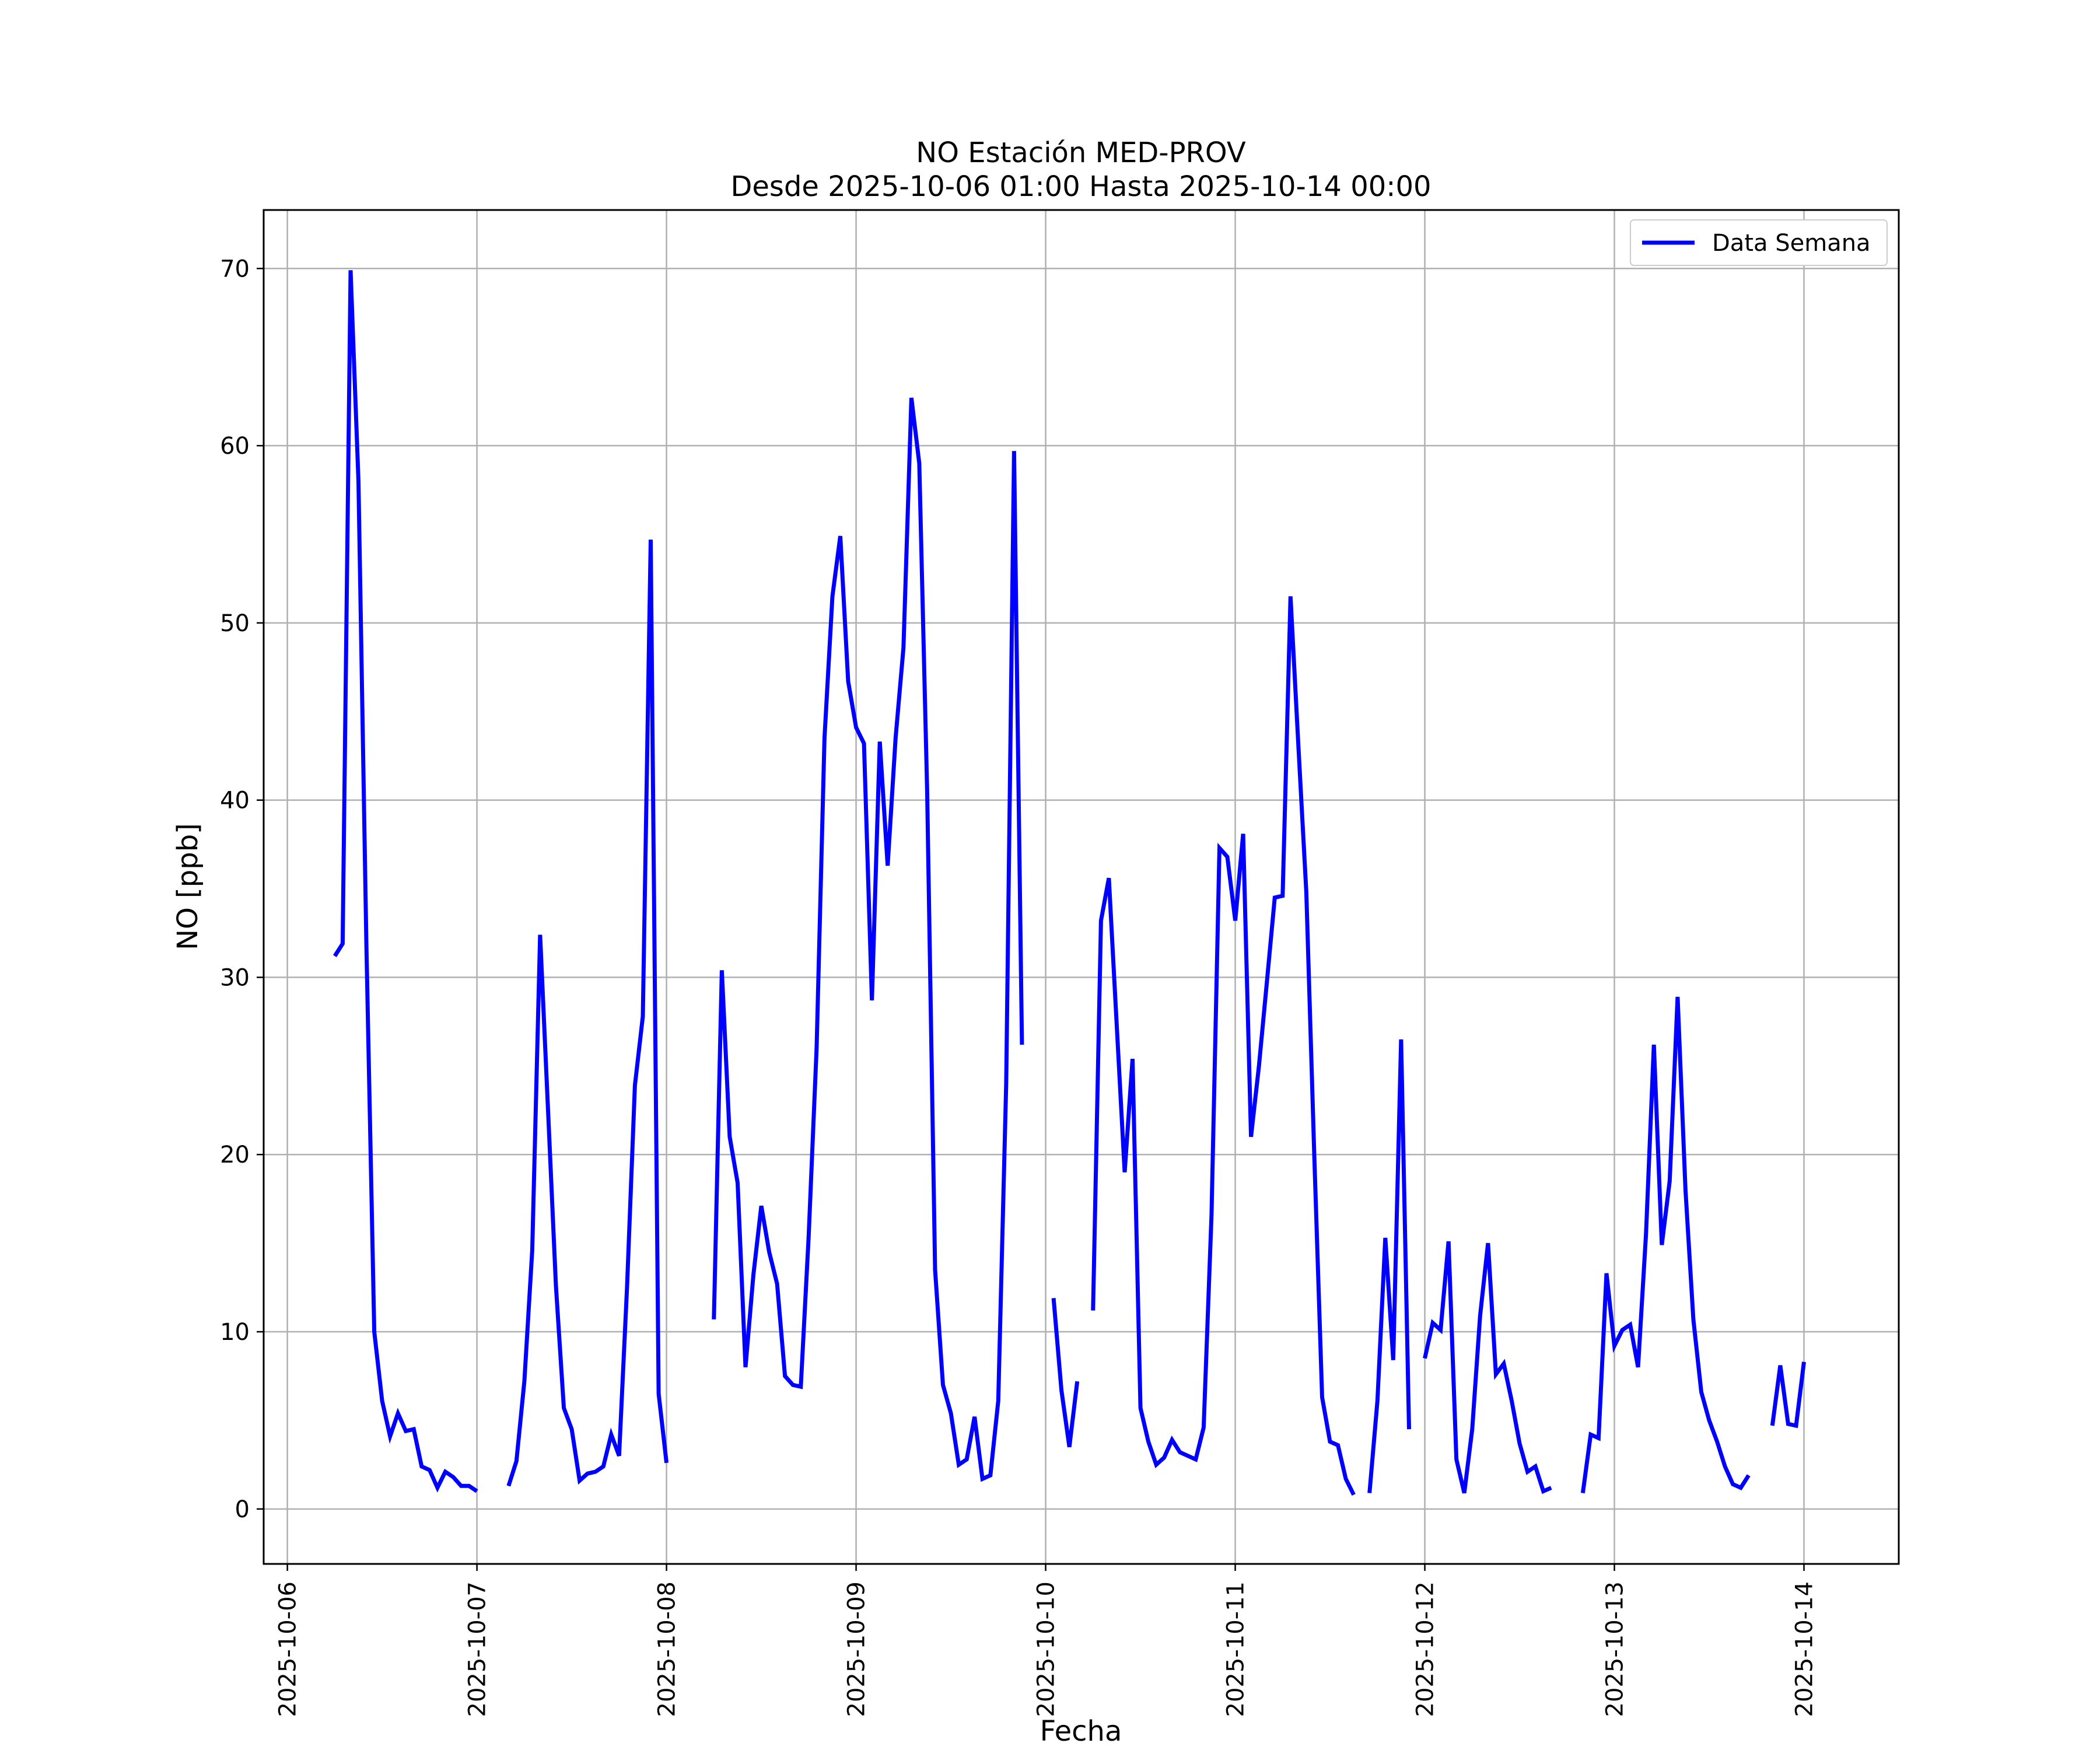  Describe the element at coordinates (235, 446) in the screenshot. I see `y-tick-label: 60` at that location.